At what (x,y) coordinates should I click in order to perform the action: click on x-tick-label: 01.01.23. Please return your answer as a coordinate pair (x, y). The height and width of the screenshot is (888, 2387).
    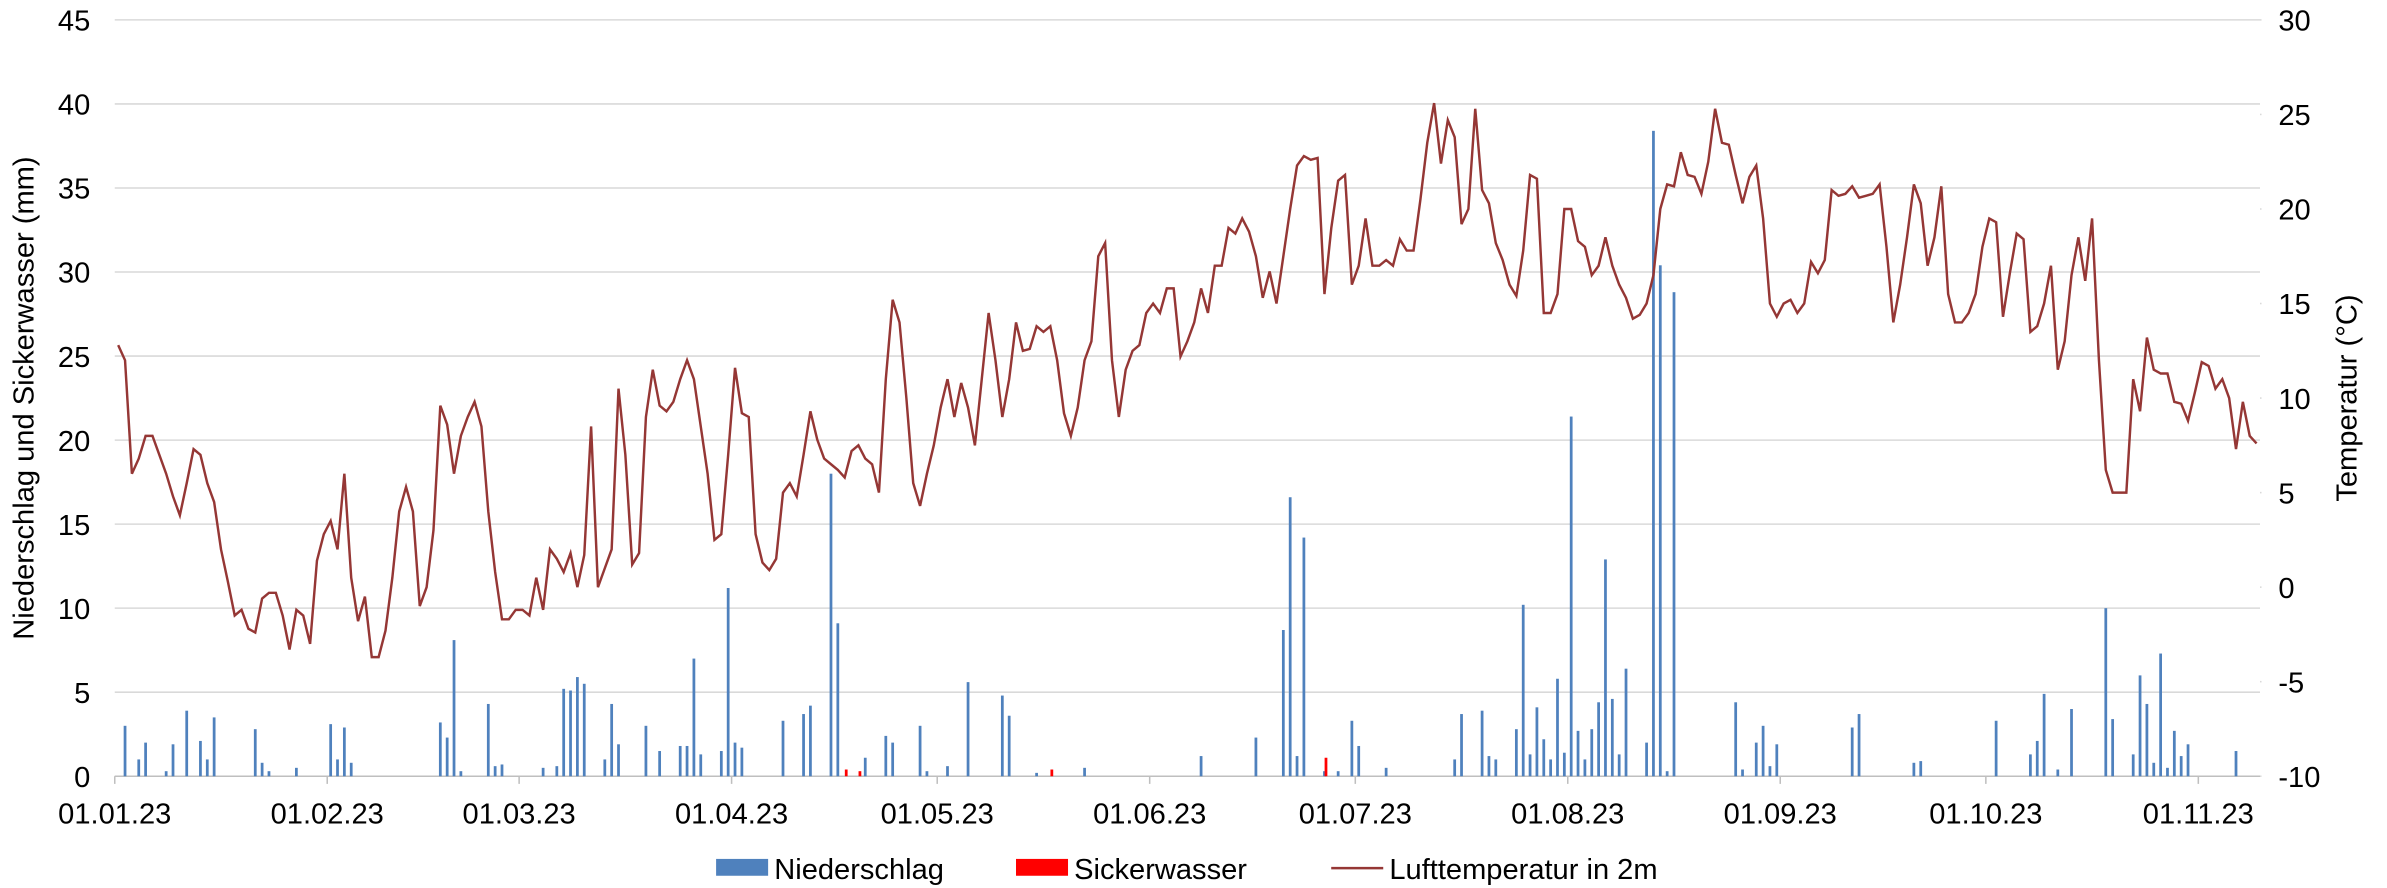
    Looking at the image, I should click on (114, 815).